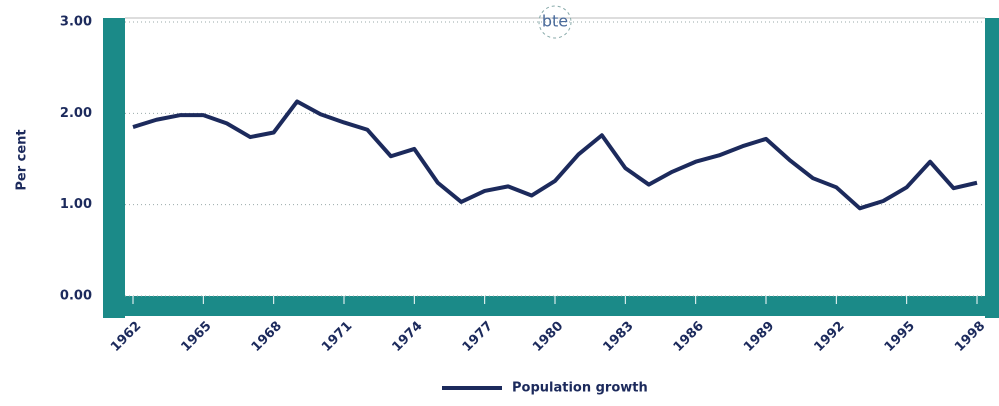  I want to click on x-tick-label: 1995, so click(900, 337).